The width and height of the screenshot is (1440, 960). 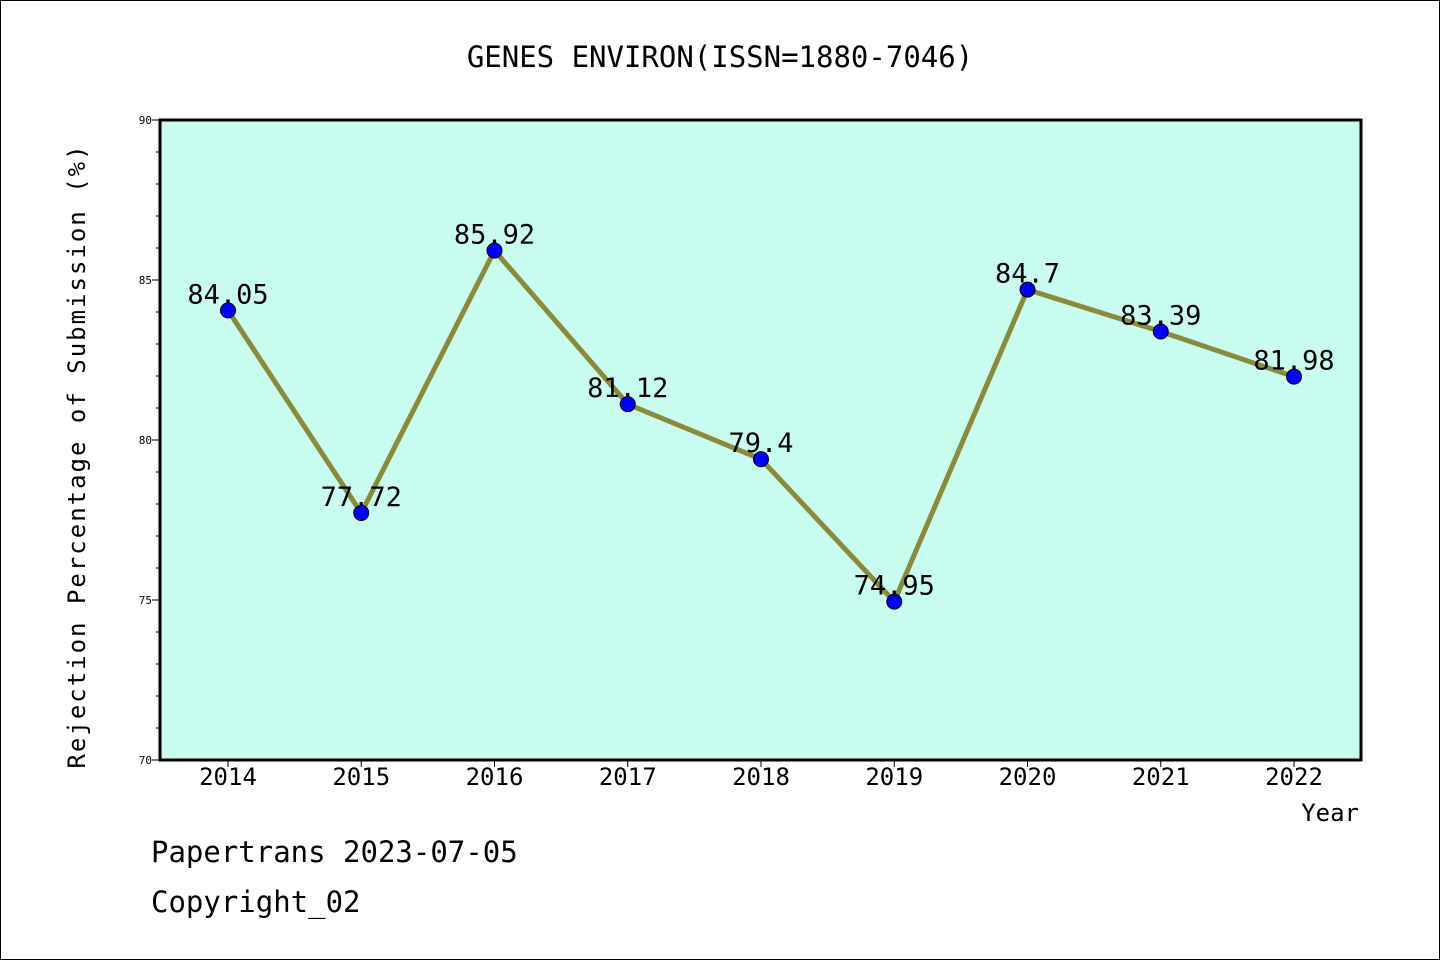 I want to click on x-axis: 2014 2015 2016 2017 2018 2019 2020 2021 2022, so click(x=761, y=775).